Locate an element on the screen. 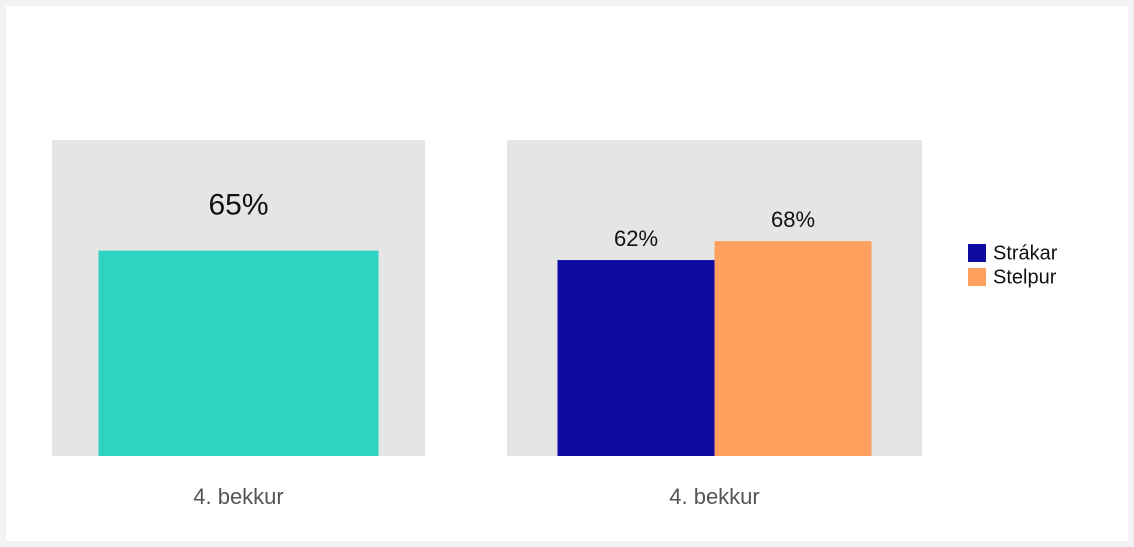  value-label: 68% is located at coordinates (793, 219).